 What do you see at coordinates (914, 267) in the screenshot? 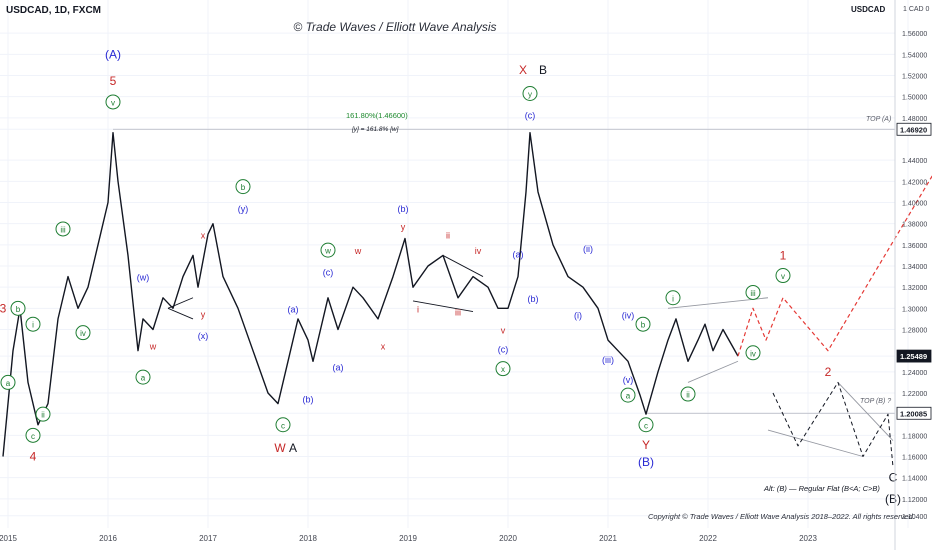
I see `price-tick-label: 1.34000` at bounding box center [914, 267].